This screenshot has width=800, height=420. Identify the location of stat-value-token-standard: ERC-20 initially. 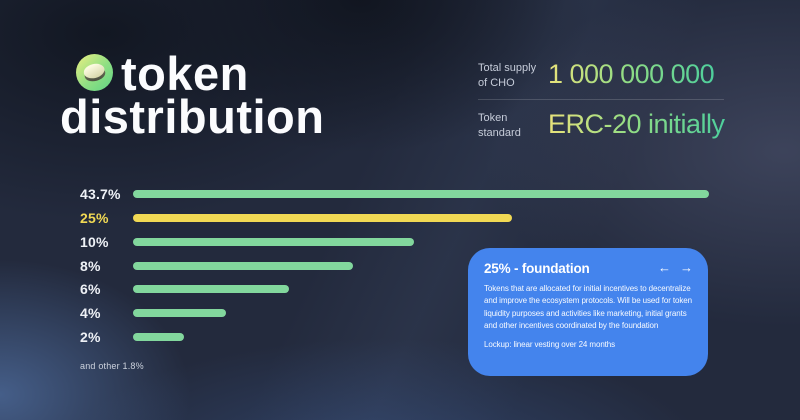
(636, 124).